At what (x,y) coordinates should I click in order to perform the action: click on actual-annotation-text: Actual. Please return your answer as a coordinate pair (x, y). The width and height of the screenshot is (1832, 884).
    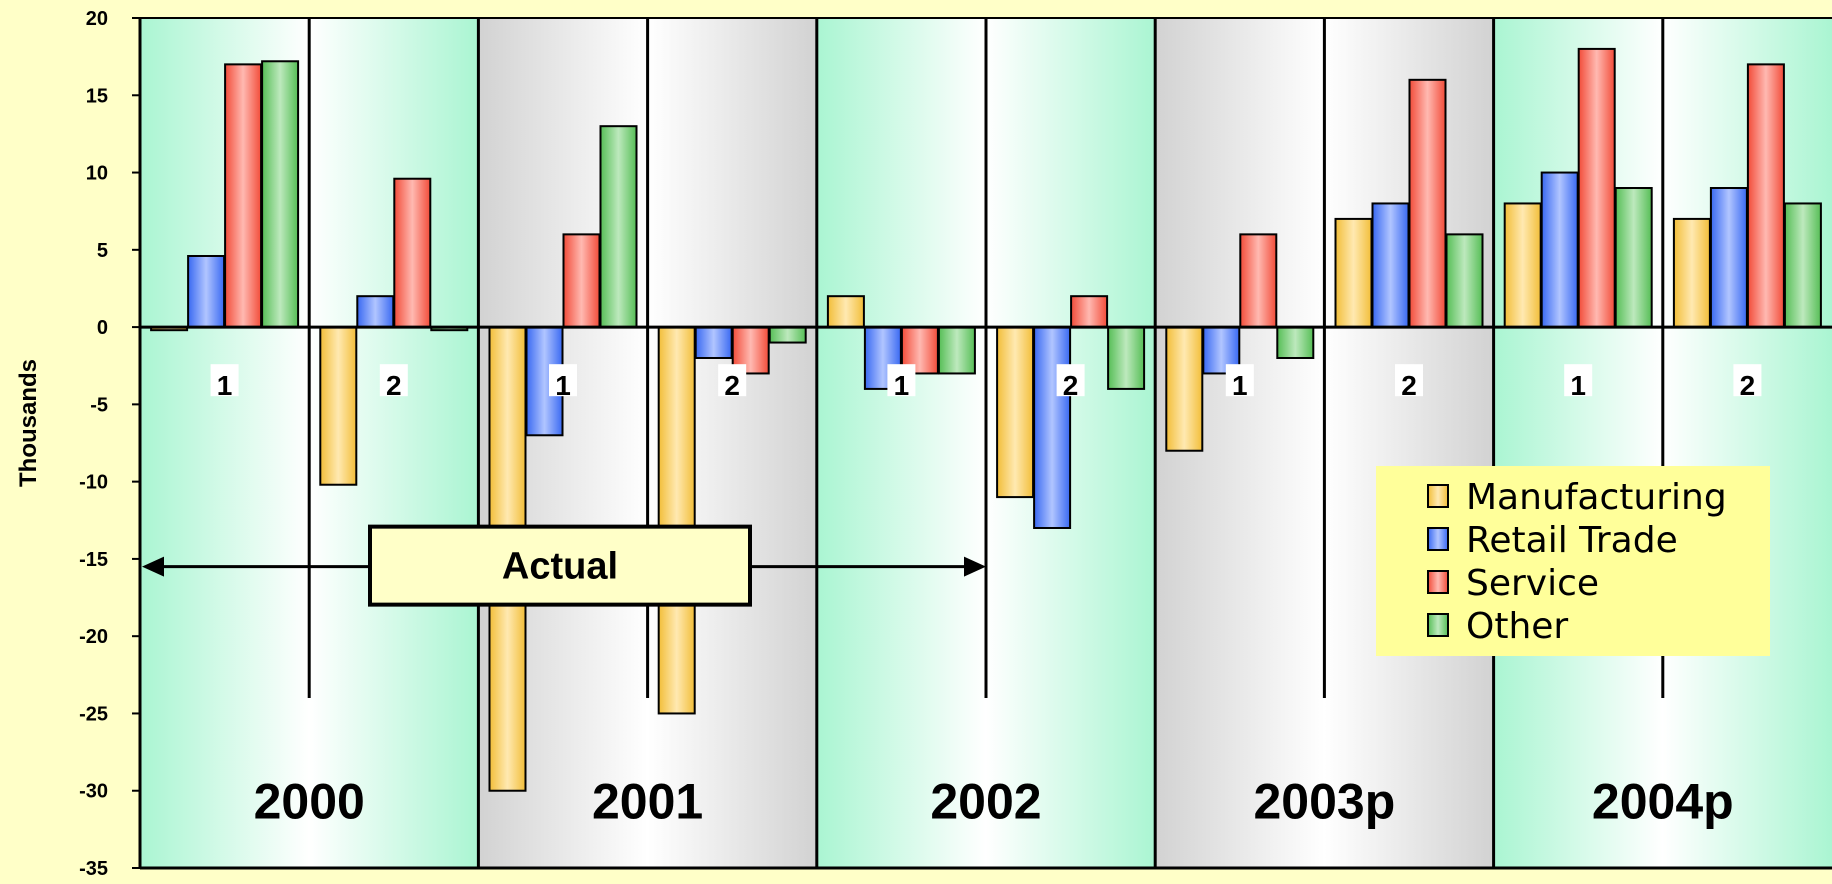
    Looking at the image, I should click on (560, 567).